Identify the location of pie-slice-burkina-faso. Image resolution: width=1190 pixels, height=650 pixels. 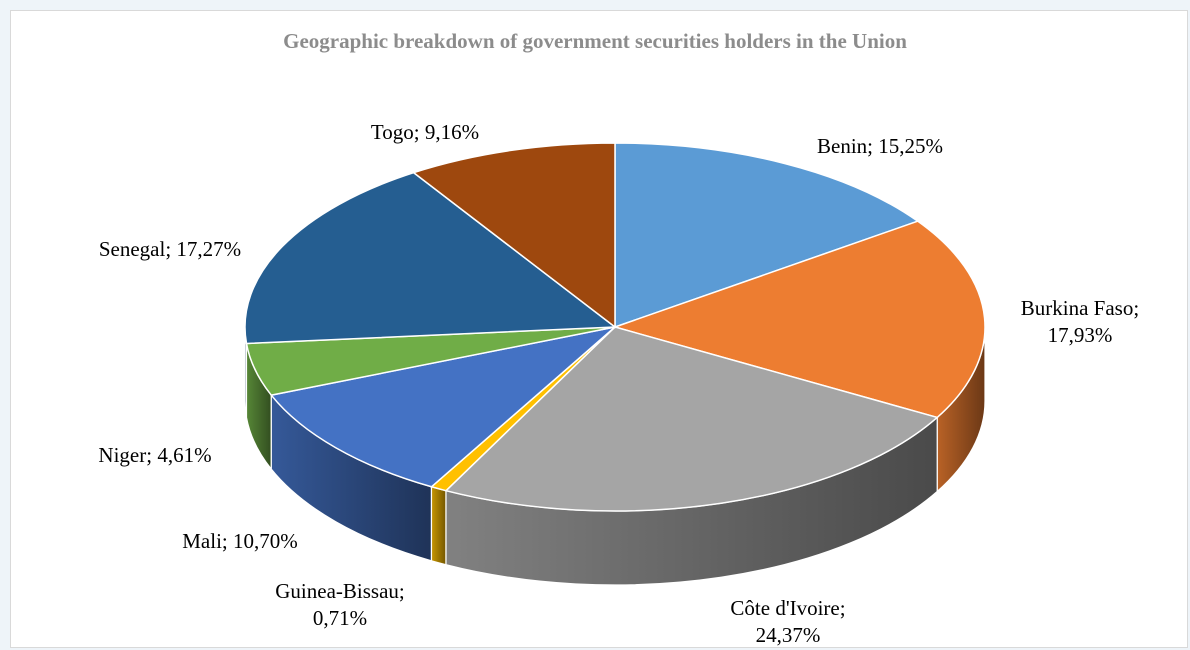
(799, 319).